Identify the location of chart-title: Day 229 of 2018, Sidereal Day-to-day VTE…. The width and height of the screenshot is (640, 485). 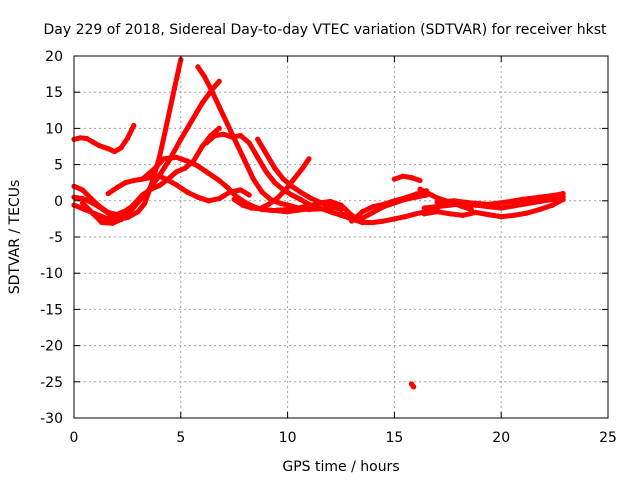
(325, 30).